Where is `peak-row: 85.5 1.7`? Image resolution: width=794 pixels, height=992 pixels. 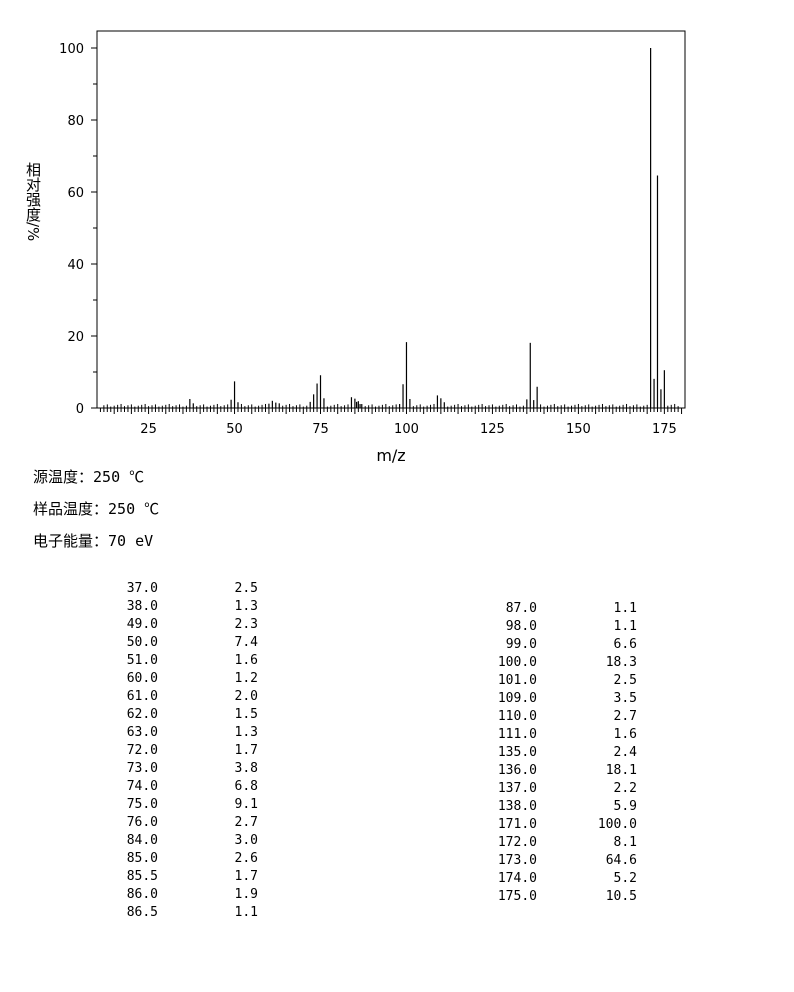 peak-row: 85.5 1.7 is located at coordinates (178, 877).